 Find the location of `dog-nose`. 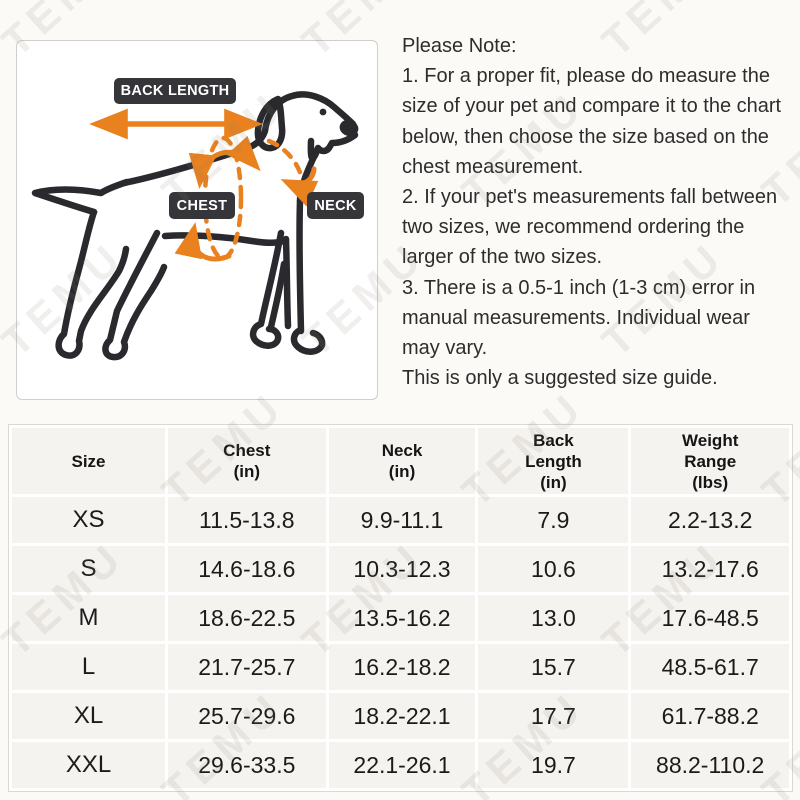

dog-nose is located at coordinates (349, 128).